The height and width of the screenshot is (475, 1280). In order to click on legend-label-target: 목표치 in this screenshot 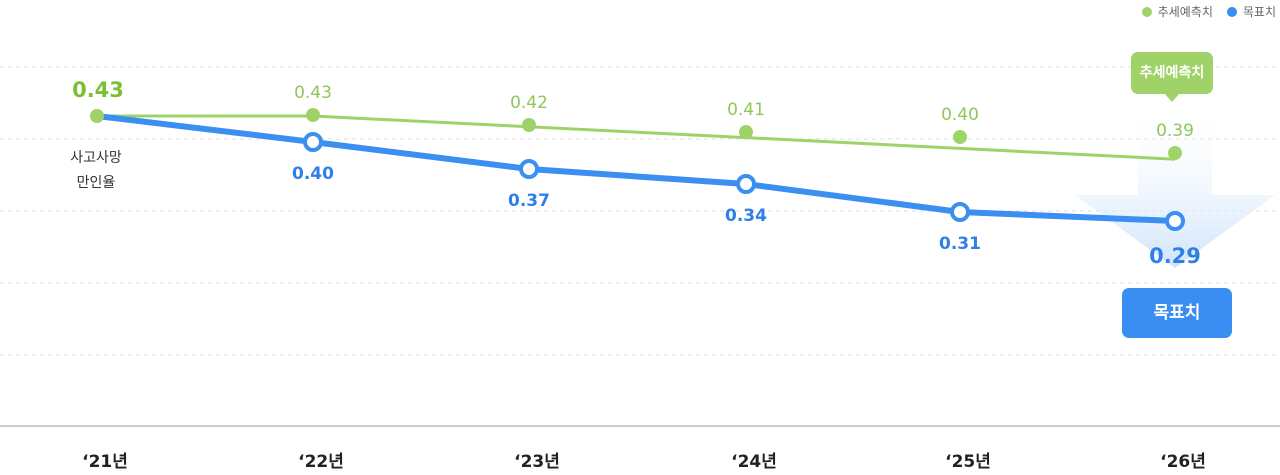, I will do `click(1259, 12)`.